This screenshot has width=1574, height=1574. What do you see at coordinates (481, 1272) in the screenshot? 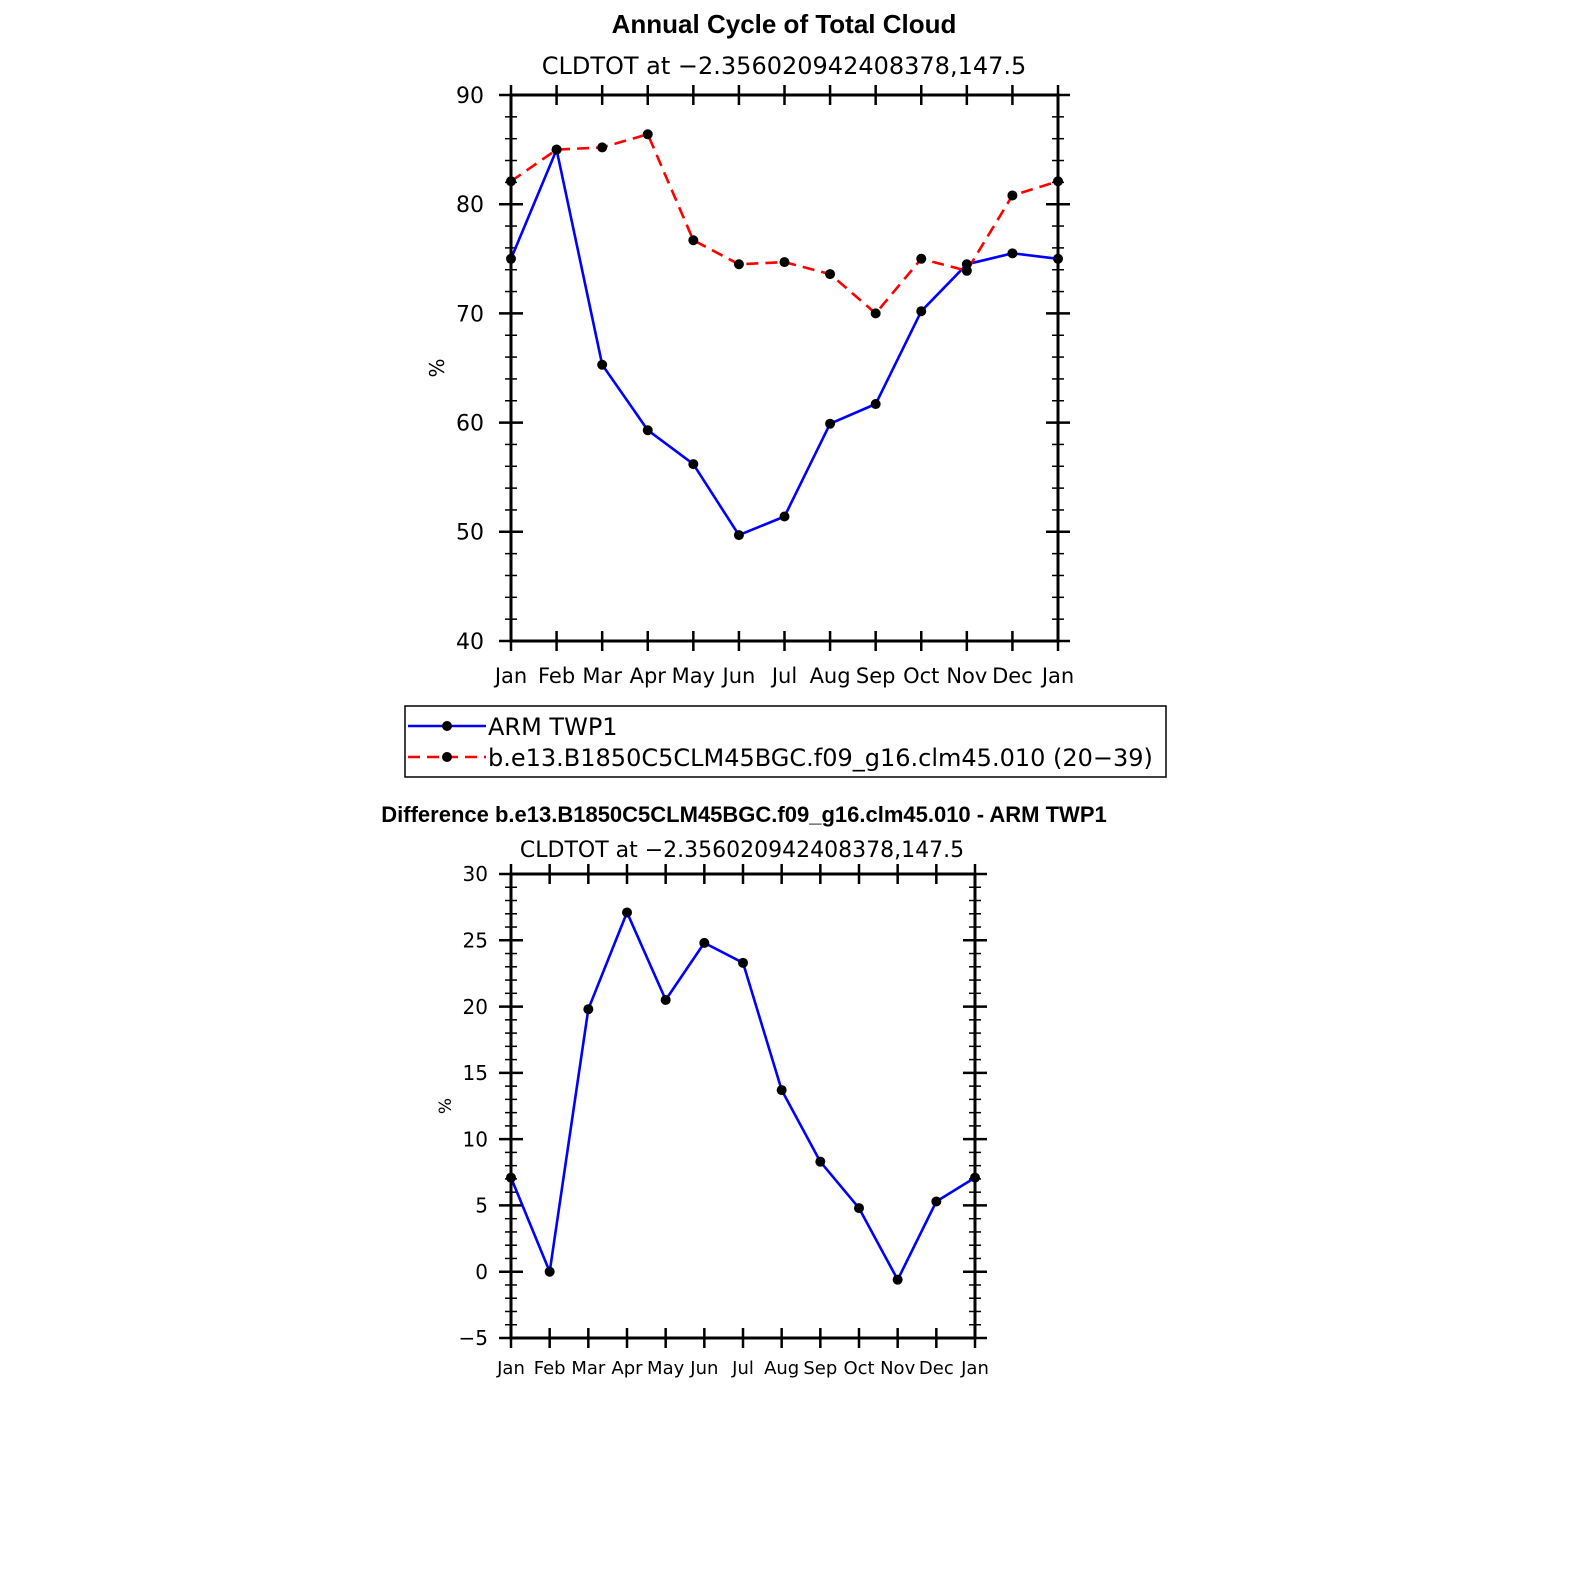
I see `y-tick-label: 0` at bounding box center [481, 1272].